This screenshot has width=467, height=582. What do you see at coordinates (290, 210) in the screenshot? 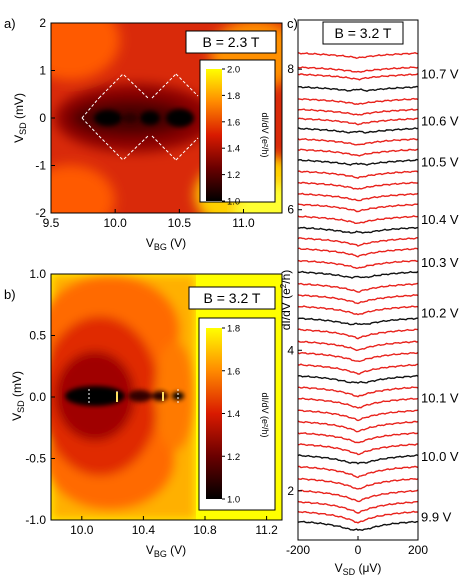
I see `c-ytick-label-2: 6` at bounding box center [290, 210].